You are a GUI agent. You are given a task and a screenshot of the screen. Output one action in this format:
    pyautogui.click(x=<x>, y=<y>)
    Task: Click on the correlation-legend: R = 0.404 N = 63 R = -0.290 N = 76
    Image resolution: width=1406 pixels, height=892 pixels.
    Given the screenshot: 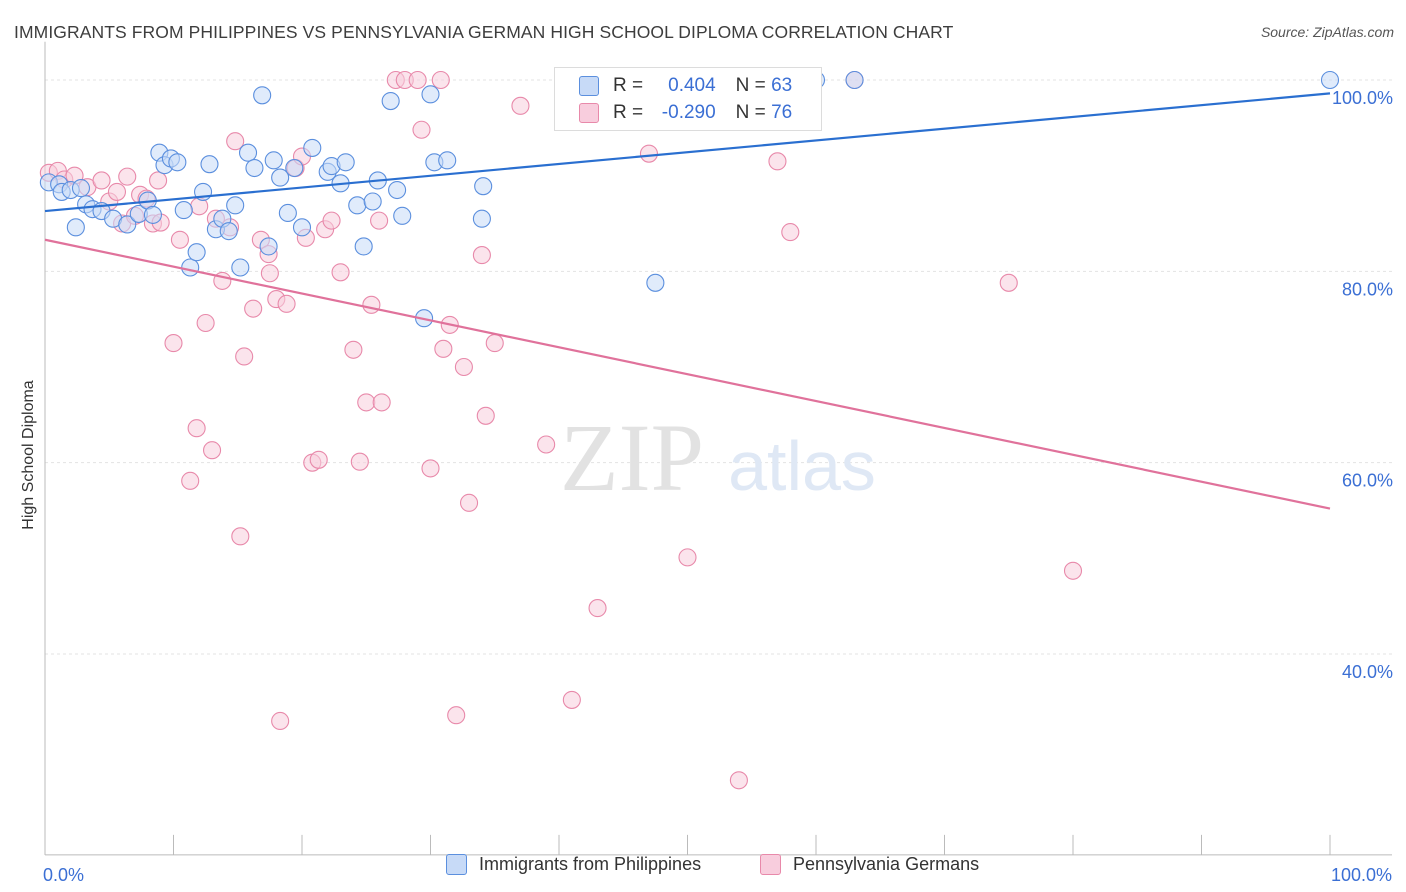 What is the action you would take?
    pyautogui.click(x=688, y=99)
    